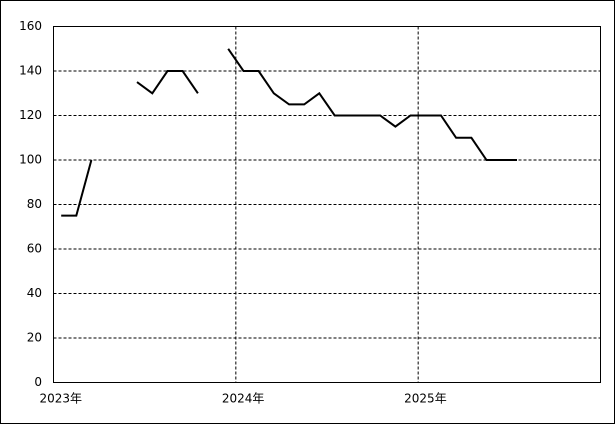  Describe the element at coordinates (34, 249) in the screenshot. I see `y-tick-label: 60` at that location.